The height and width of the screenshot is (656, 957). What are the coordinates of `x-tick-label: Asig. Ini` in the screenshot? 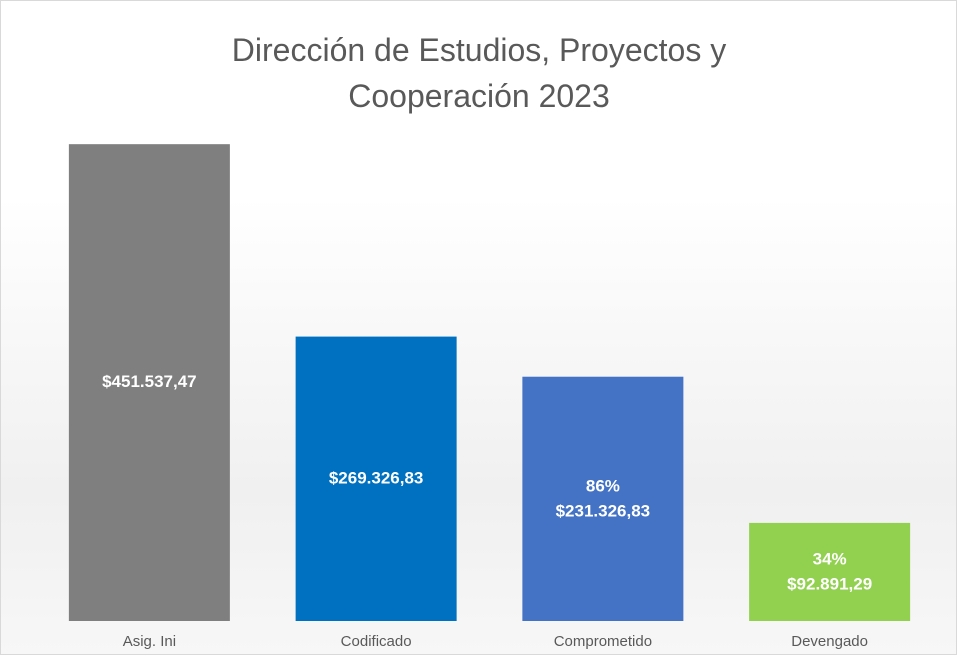 It's located at (149, 641).